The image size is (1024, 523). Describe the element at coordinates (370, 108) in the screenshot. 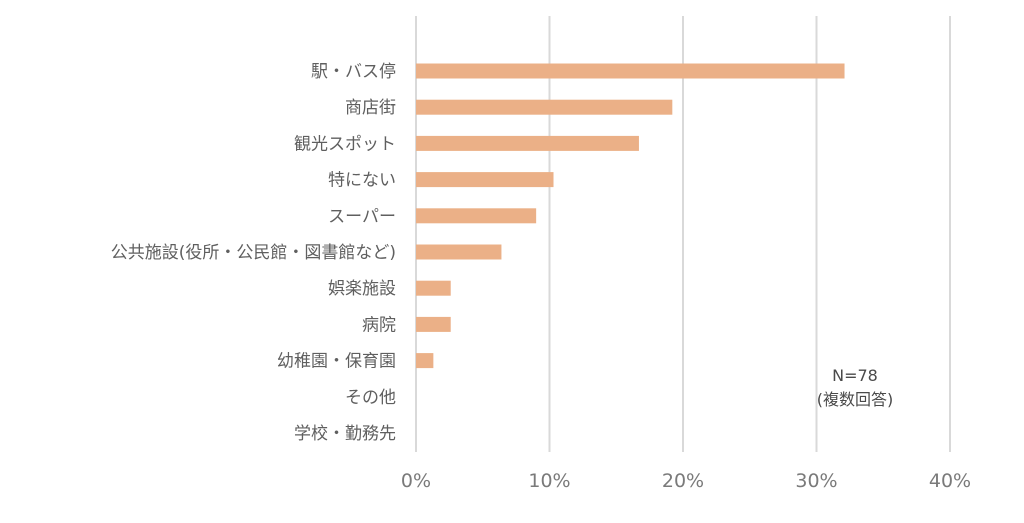

I see `category-label: 商店街` at that location.